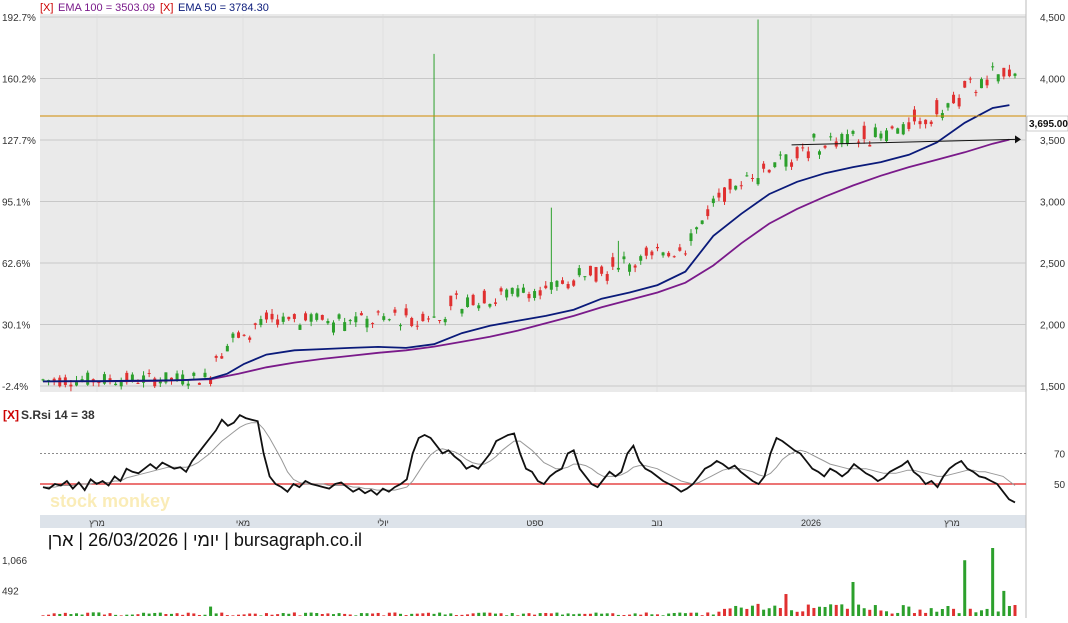 The height and width of the screenshot is (623, 1068). Describe the element at coordinates (11, 415) in the screenshot. I see `rsi-close-marker: [X]` at that location.